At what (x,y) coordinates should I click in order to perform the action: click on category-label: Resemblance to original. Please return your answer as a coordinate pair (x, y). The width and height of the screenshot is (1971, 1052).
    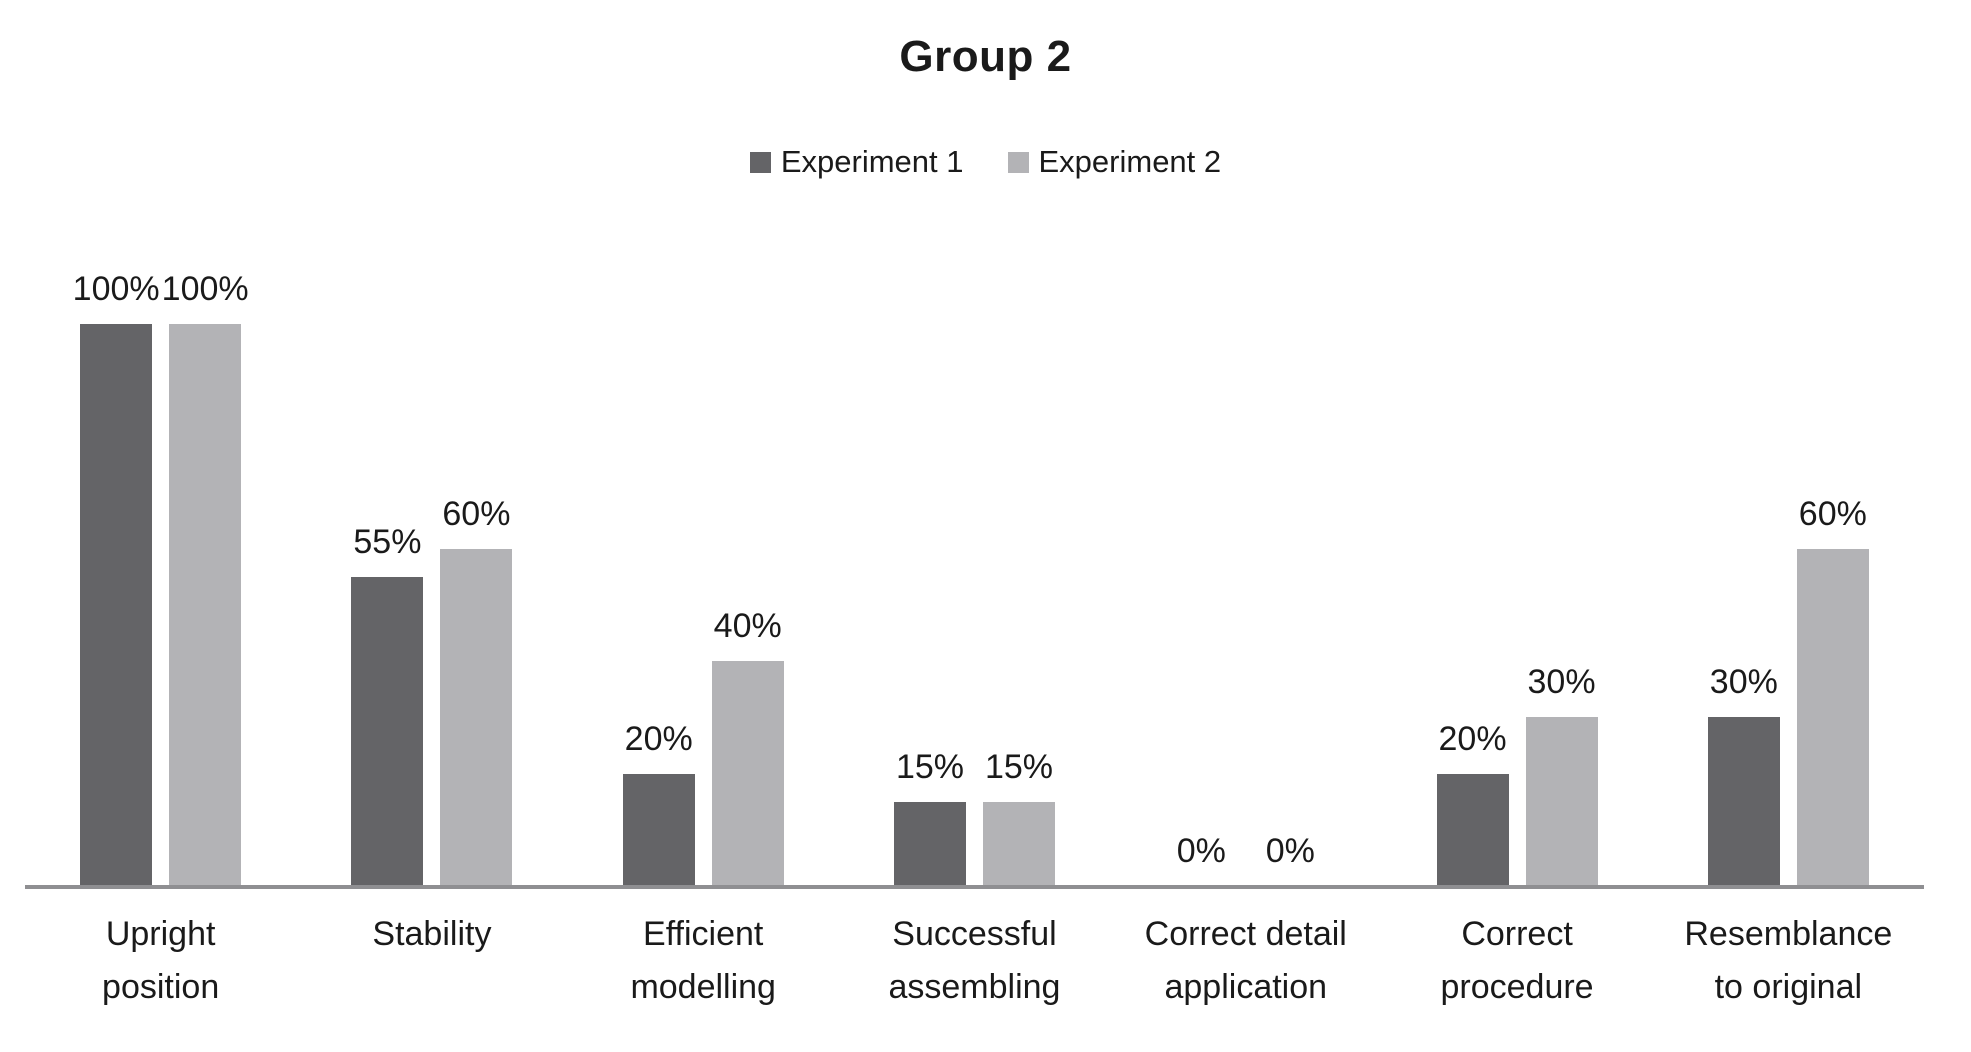
    Looking at the image, I should click on (1788, 960).